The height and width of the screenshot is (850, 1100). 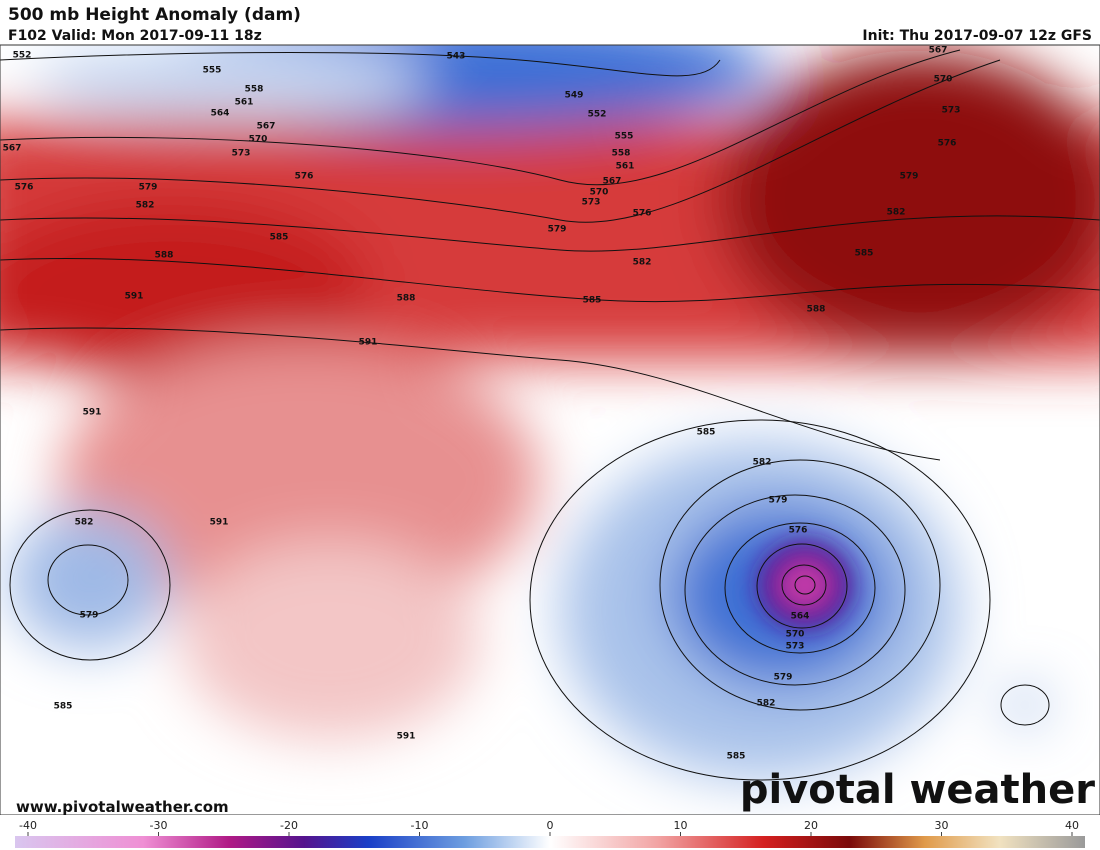 I want to click on logo: pivotal weather, so click(x=917, y=790).